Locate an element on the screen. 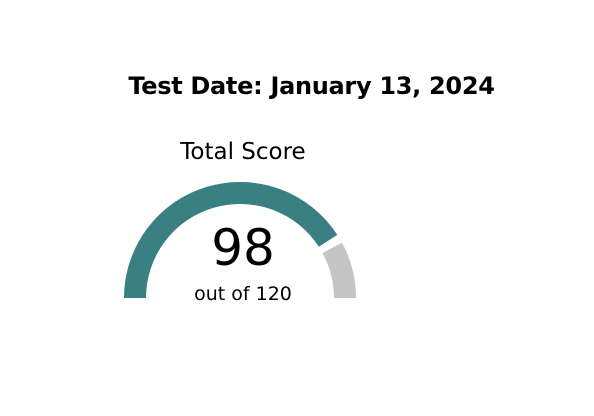 Image resolution: width=594 pixels, height=416 pixels. score-gauge is located at coordinates (240, 240).